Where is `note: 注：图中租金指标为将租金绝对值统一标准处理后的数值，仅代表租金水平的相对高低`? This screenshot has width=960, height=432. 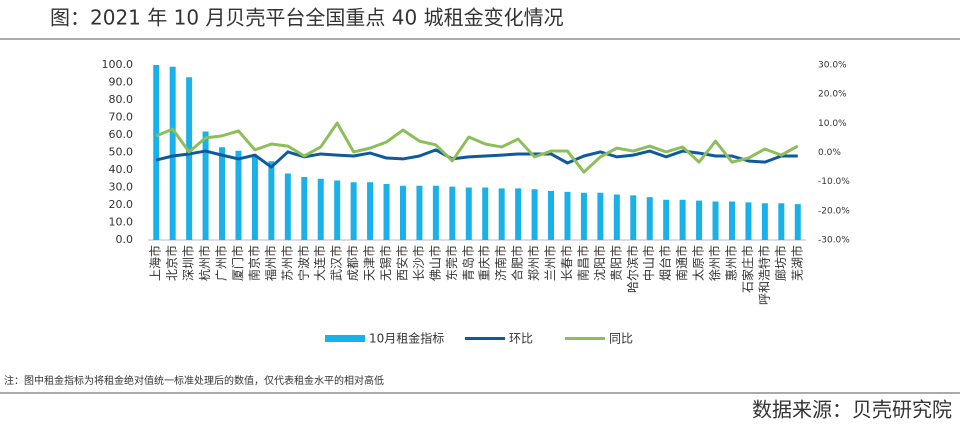
note: 注：图中租金指标为将租金绝对值统一标准处理后的数值，仅代表租金水平的相对高低 is located at coordinates (194, 380).